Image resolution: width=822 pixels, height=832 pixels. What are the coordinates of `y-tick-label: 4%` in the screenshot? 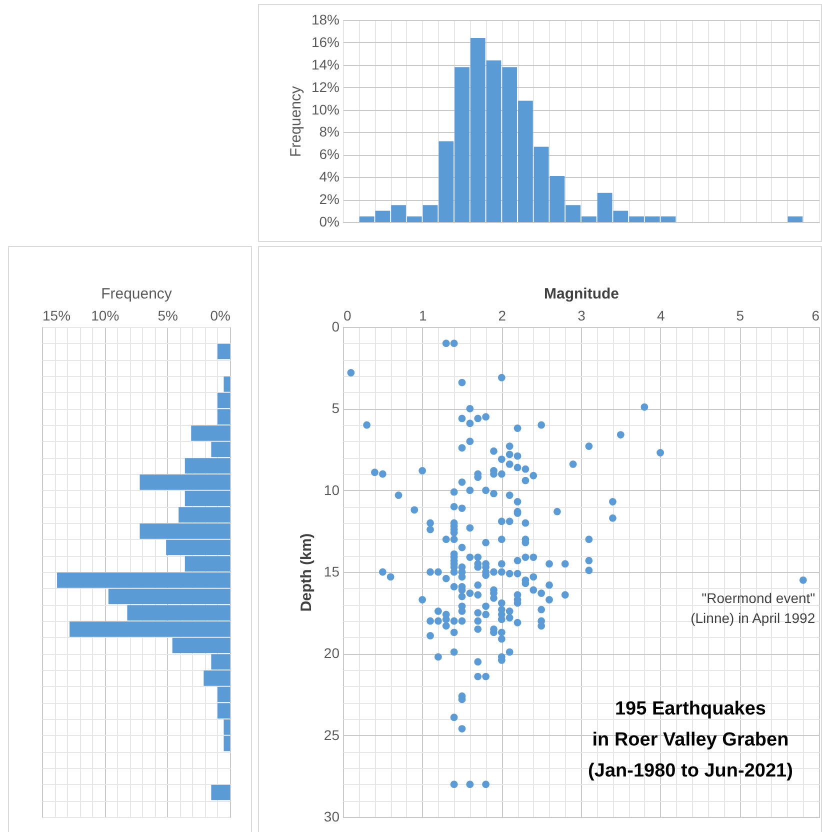 It's located at (329, 176).